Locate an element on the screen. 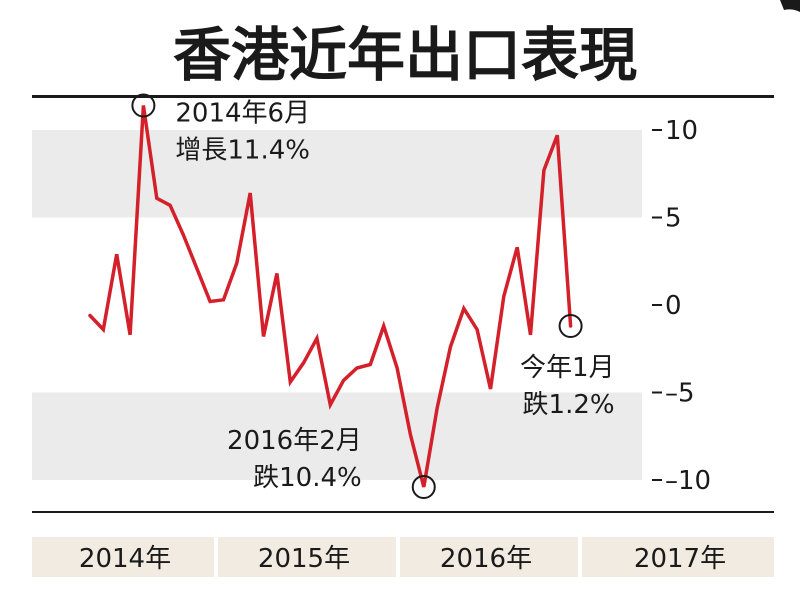  year-labels: 2014年 2015年 2016年 2017年 is located at coordinates (402, 557).